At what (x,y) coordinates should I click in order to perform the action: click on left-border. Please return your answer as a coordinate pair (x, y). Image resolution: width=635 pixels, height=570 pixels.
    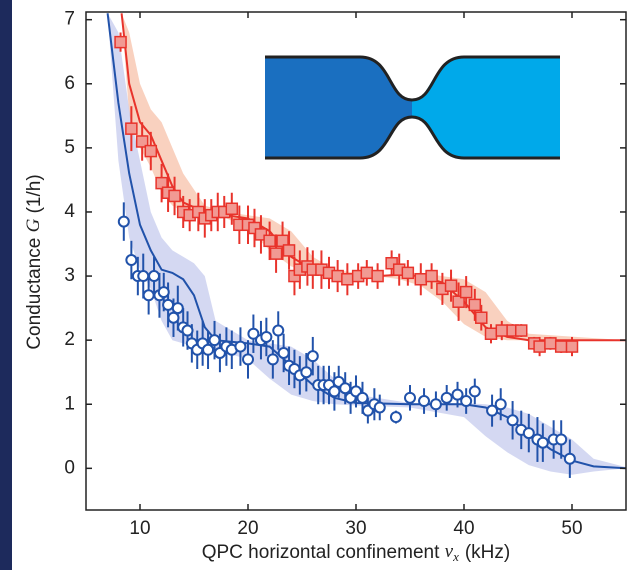
    Looking at the image, I should click on (6, 285).